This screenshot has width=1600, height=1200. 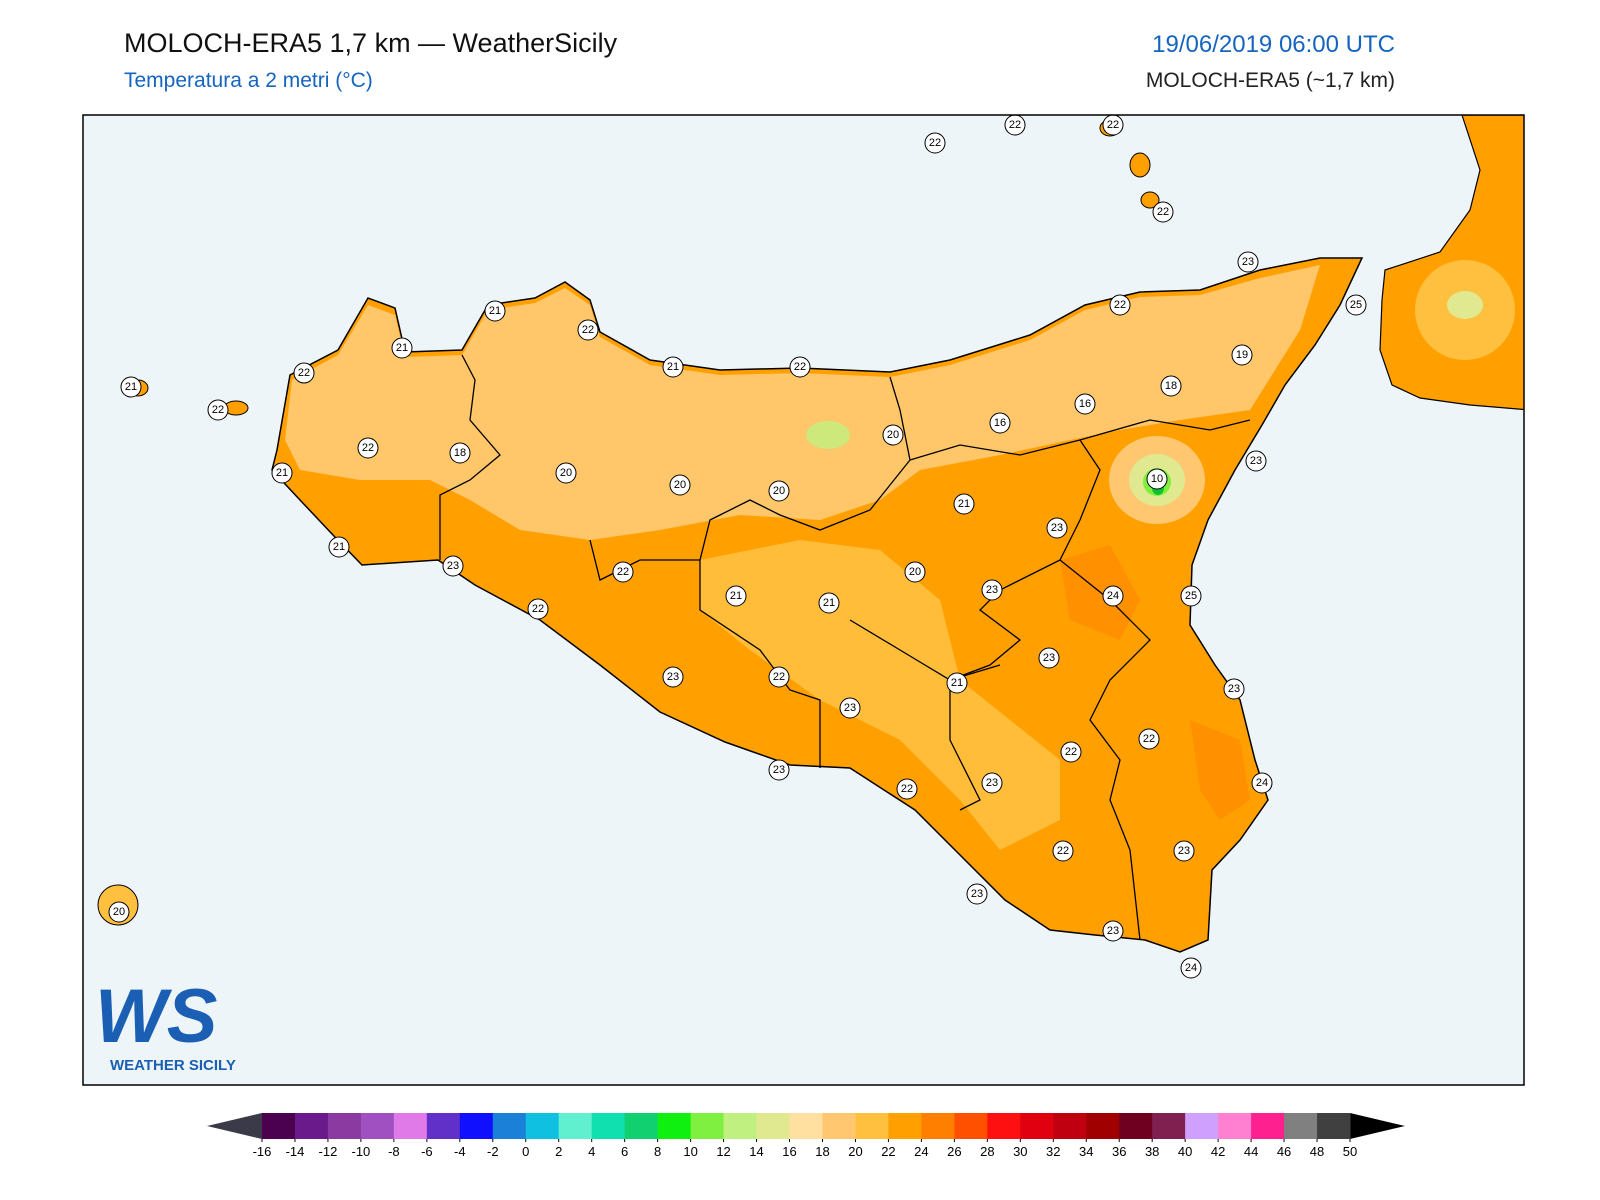 What do you see at coordinates (558, 1151) in the screenshot?
I see `colorbar-tick-label: 2` at bounding box center [558, 1151].